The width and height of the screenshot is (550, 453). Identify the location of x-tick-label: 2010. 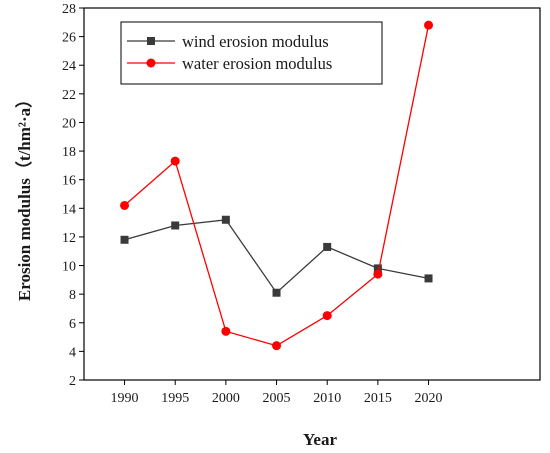
(327, 398).